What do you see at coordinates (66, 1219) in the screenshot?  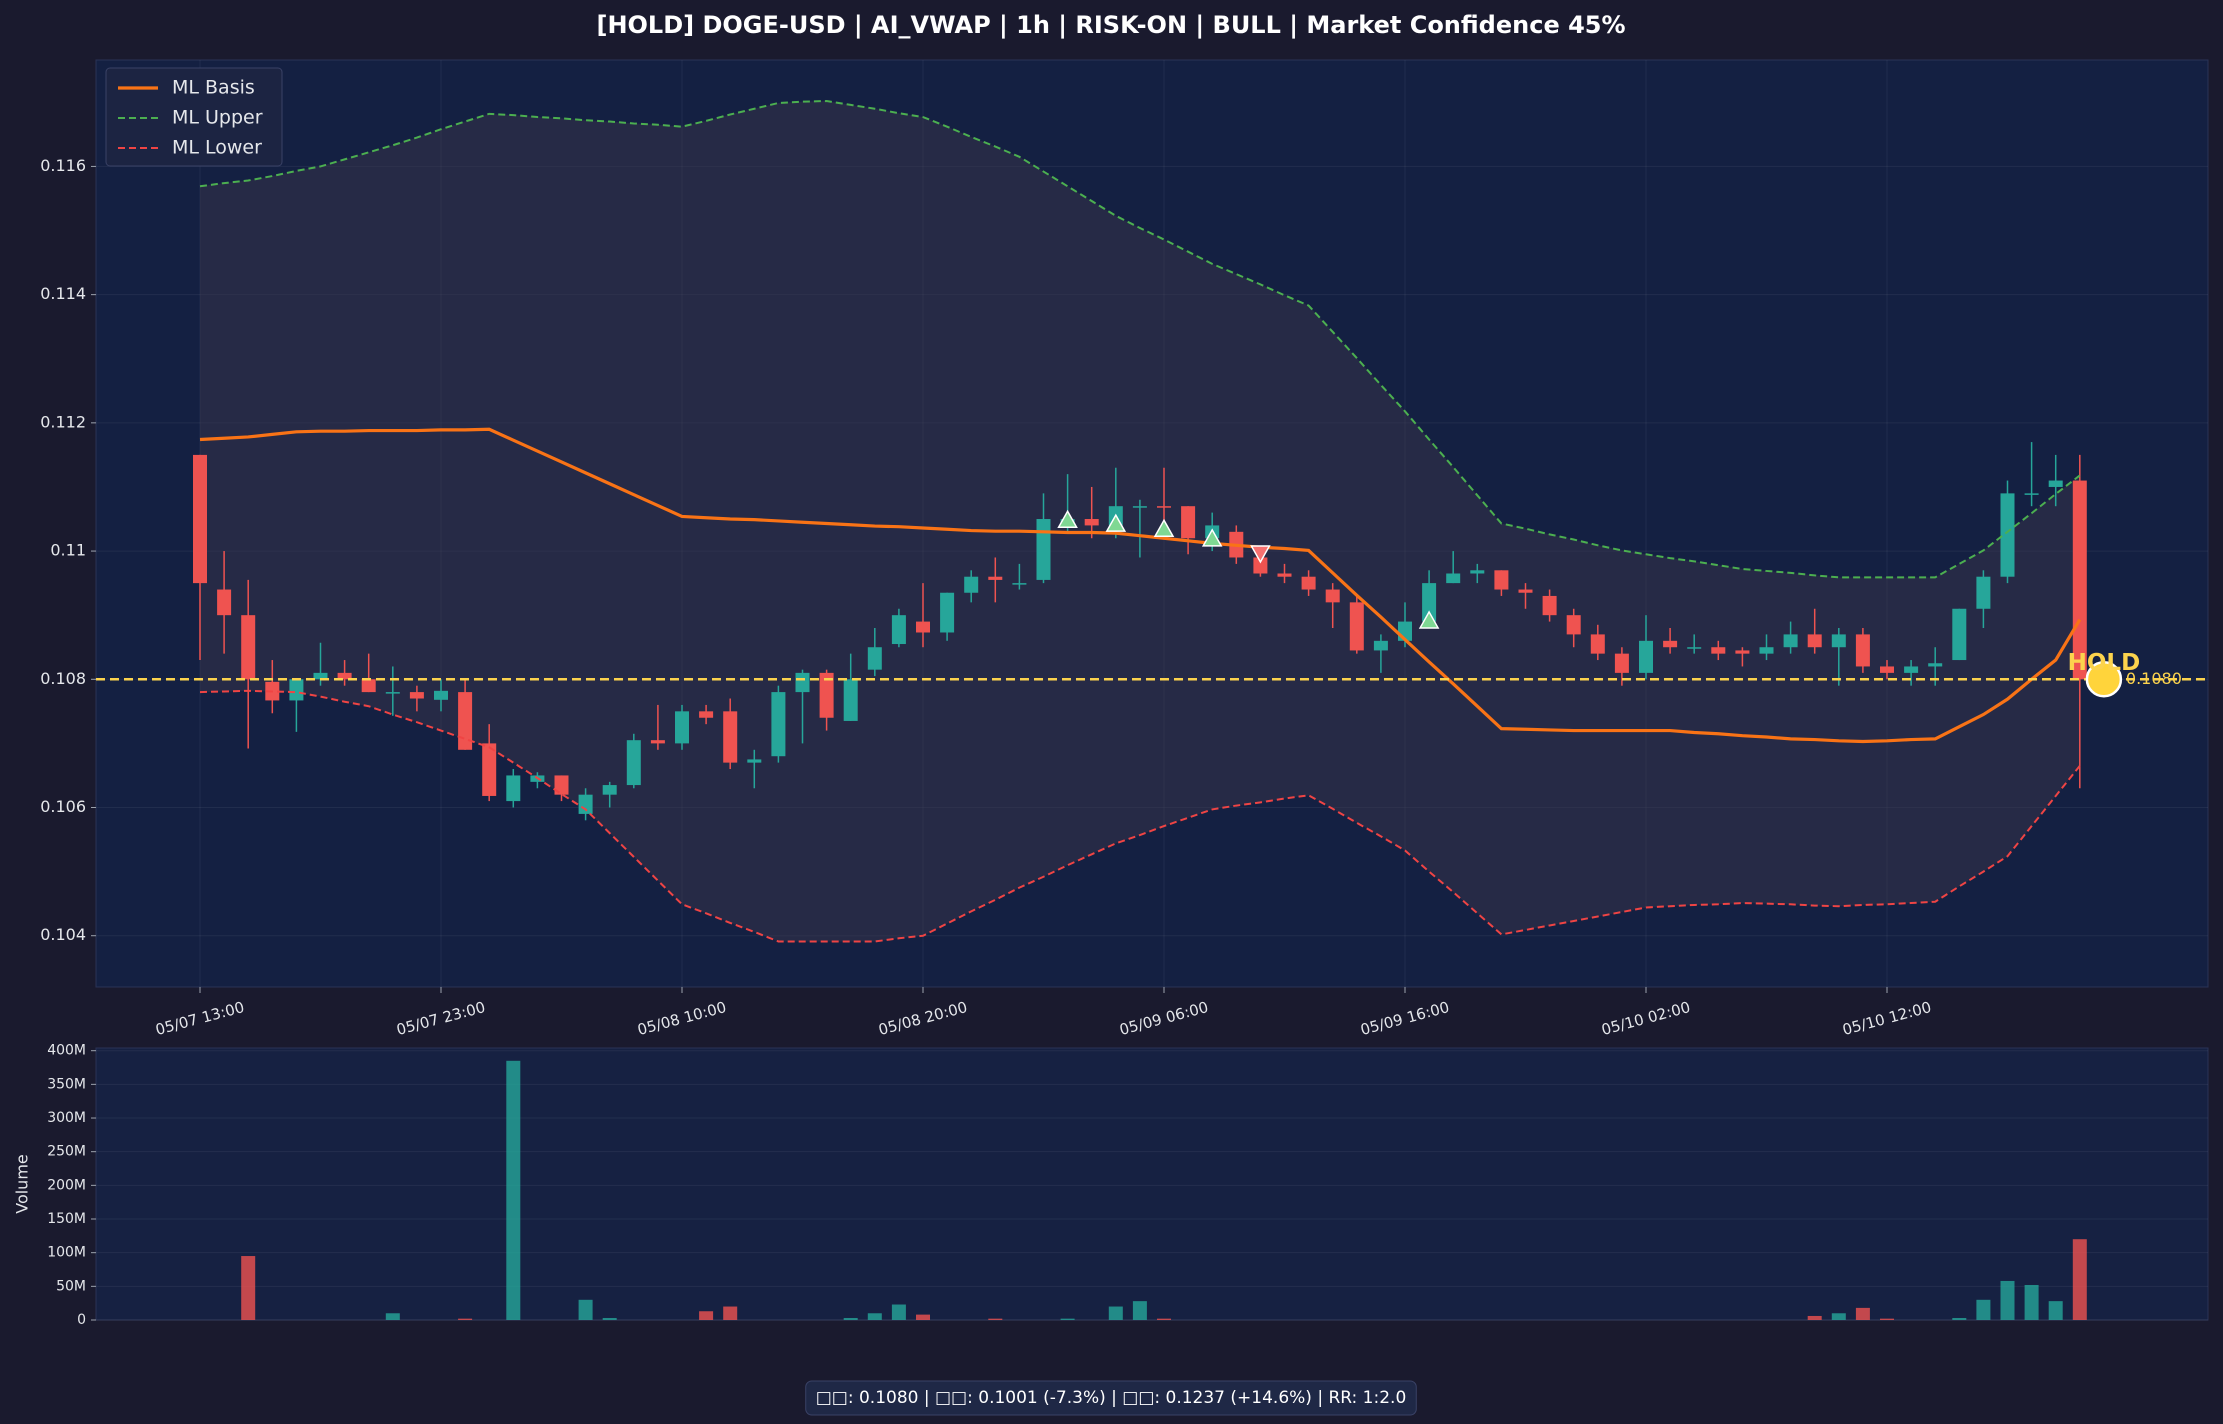 I see `y-tick-label: 150M` at bounding box center [66, 1219].